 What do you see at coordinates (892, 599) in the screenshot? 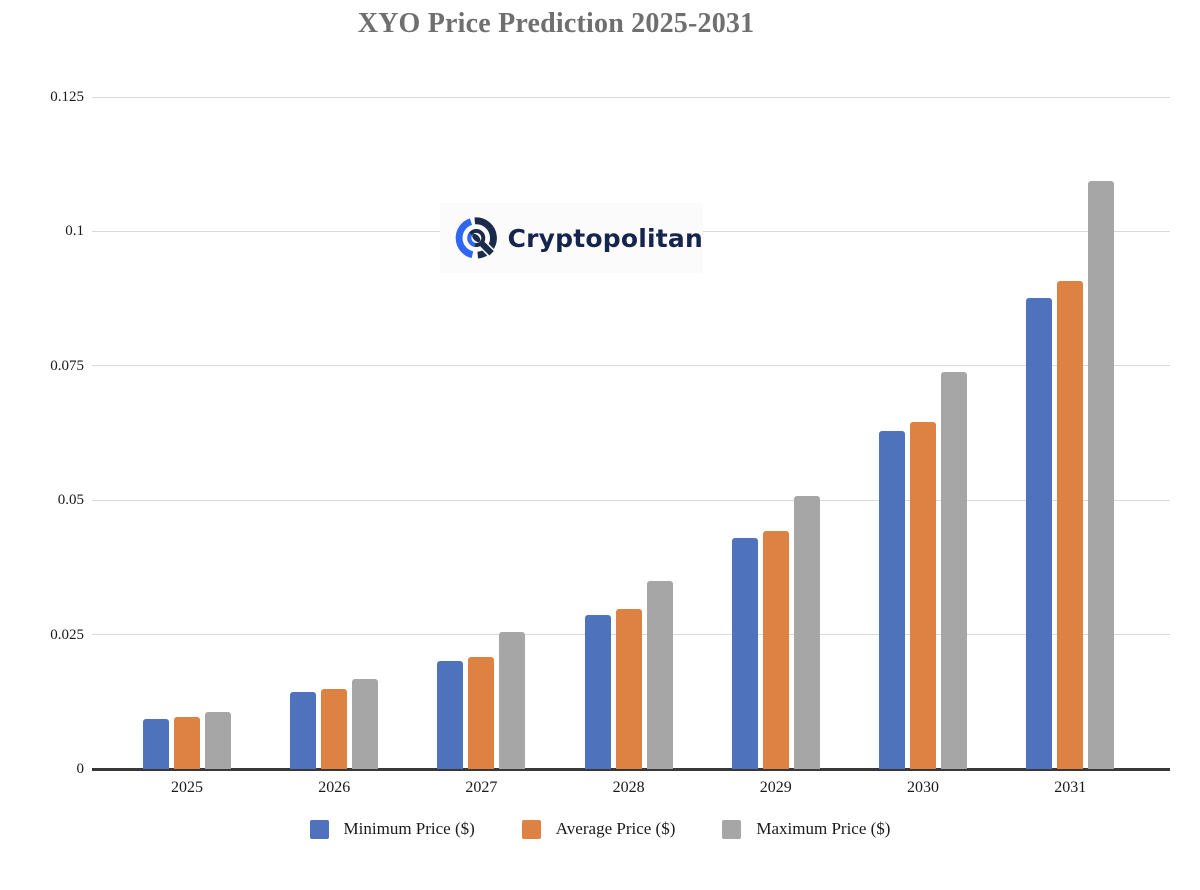
I see `bar-minimum-2030` at bounding box center [892, 599].